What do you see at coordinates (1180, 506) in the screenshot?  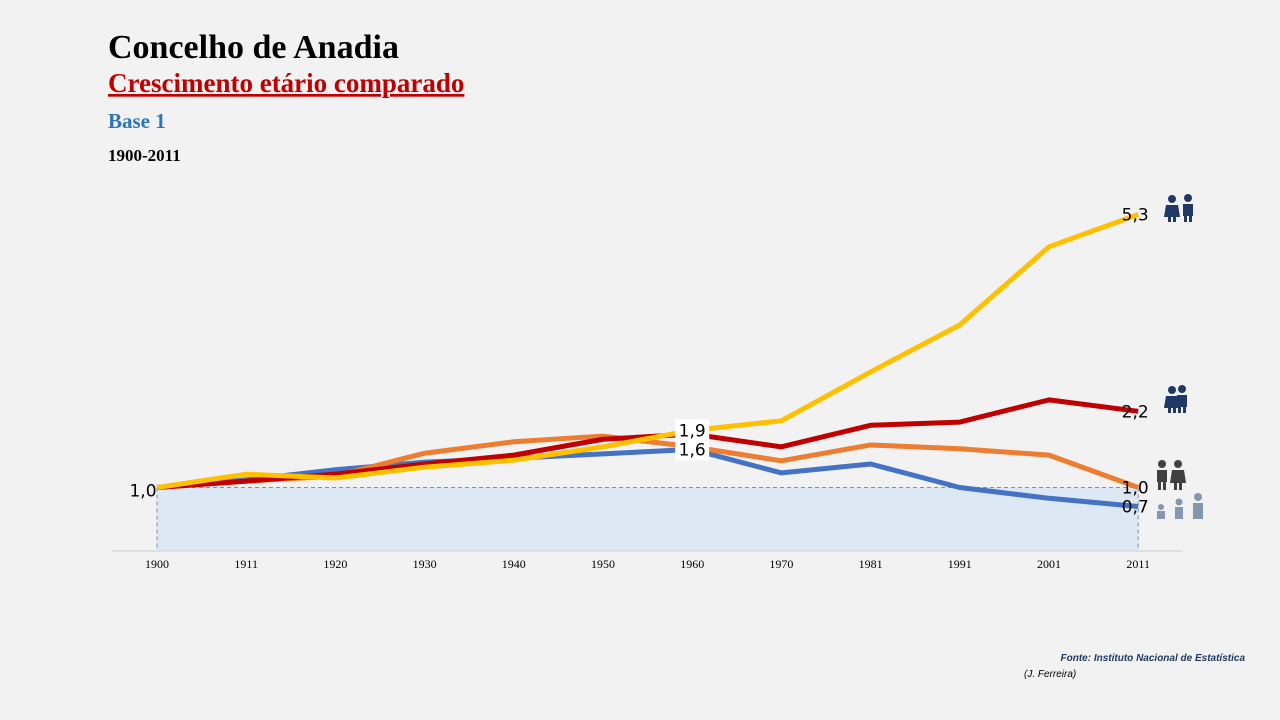 I see `icon-children` at bounding box center [1180, 506].